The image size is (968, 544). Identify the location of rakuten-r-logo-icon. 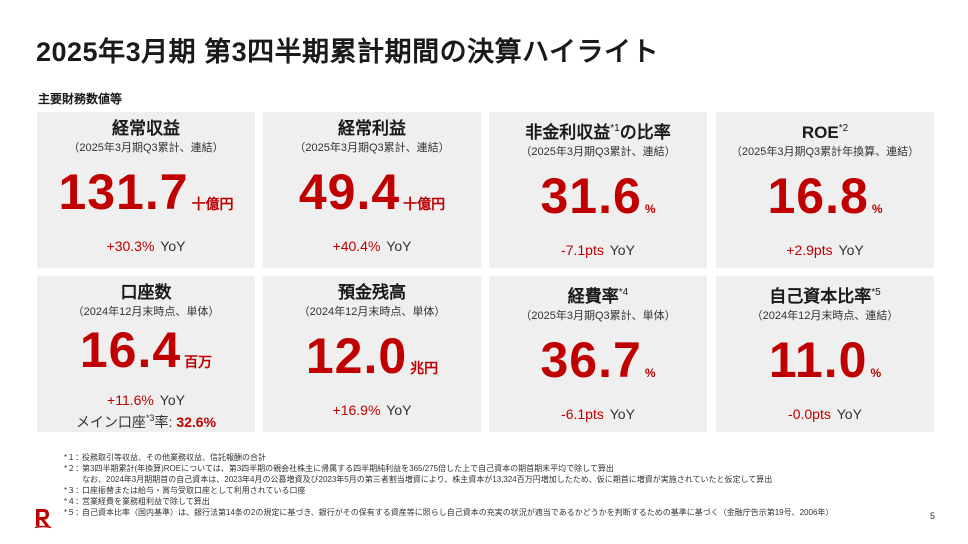
(43, 519).